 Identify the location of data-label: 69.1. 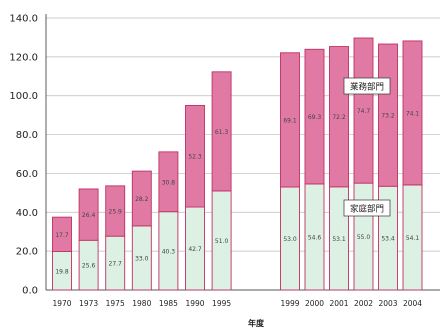
(290, 120).